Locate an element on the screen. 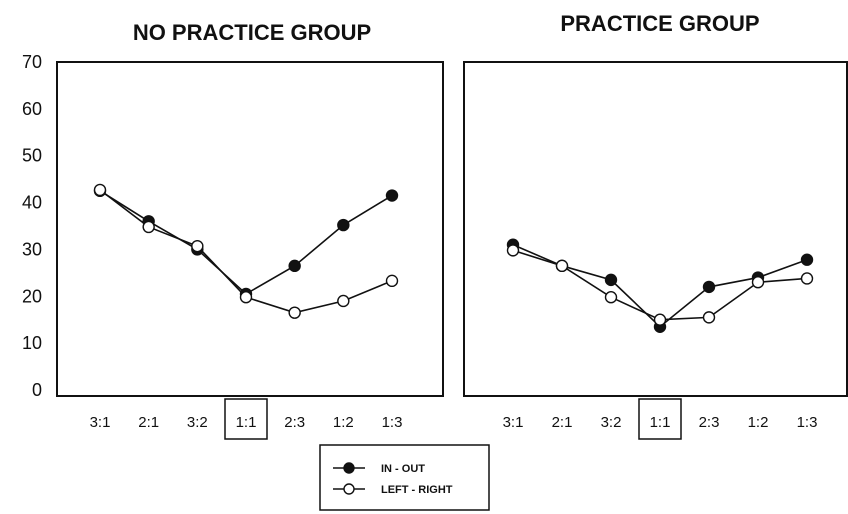 The image size is (848, 514). left-x-tick-label: 1:3 is located at coordinates (392, 422).